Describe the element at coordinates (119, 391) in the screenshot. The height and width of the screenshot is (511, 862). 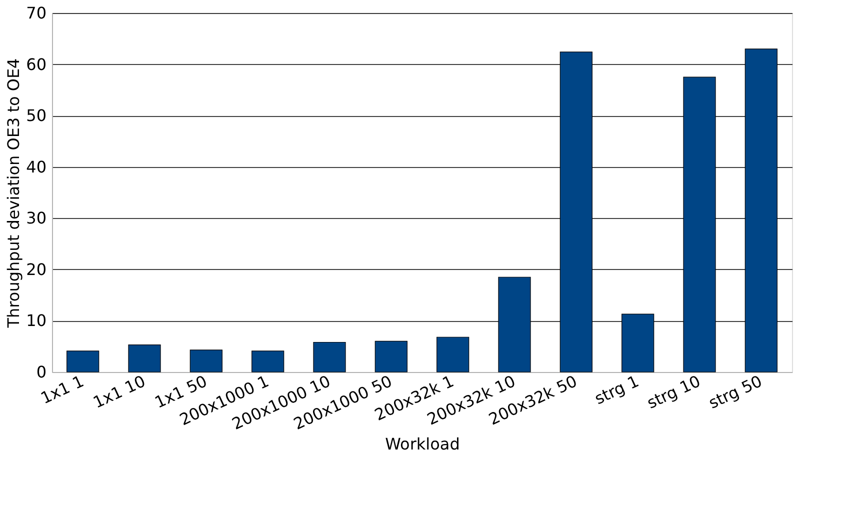
I see `x-tick-label: 1x1 10` at that location.